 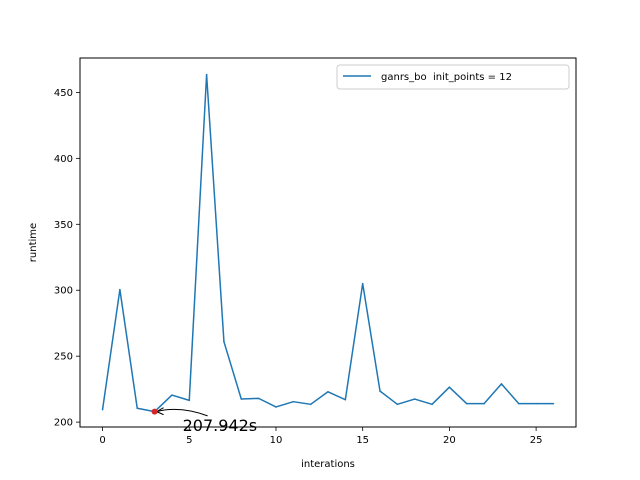 What do you see at coordinates (63, 357) in the screenshot?
I see `y-tick-label: 250` at bounding box center [63, 357].